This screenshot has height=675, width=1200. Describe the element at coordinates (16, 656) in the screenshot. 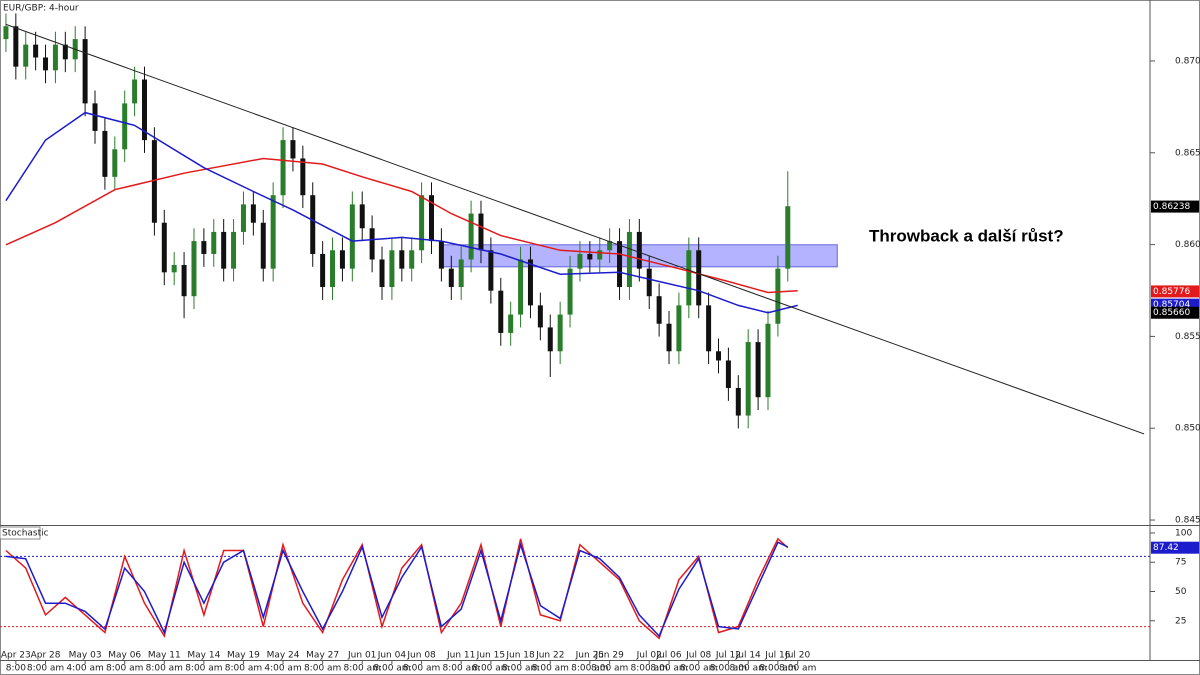

I see `x-tick-label: Apr 23` at that location.